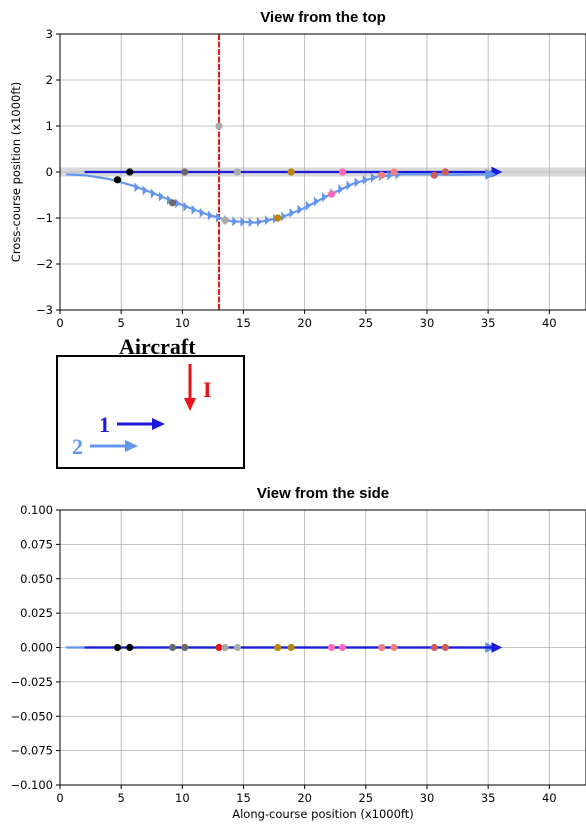 The width and height of the screenshot is (586, 827). Describe the element at coordinates (31, 716) in the screenshot. I see `side-y-tick-label: −0.050` at that location.